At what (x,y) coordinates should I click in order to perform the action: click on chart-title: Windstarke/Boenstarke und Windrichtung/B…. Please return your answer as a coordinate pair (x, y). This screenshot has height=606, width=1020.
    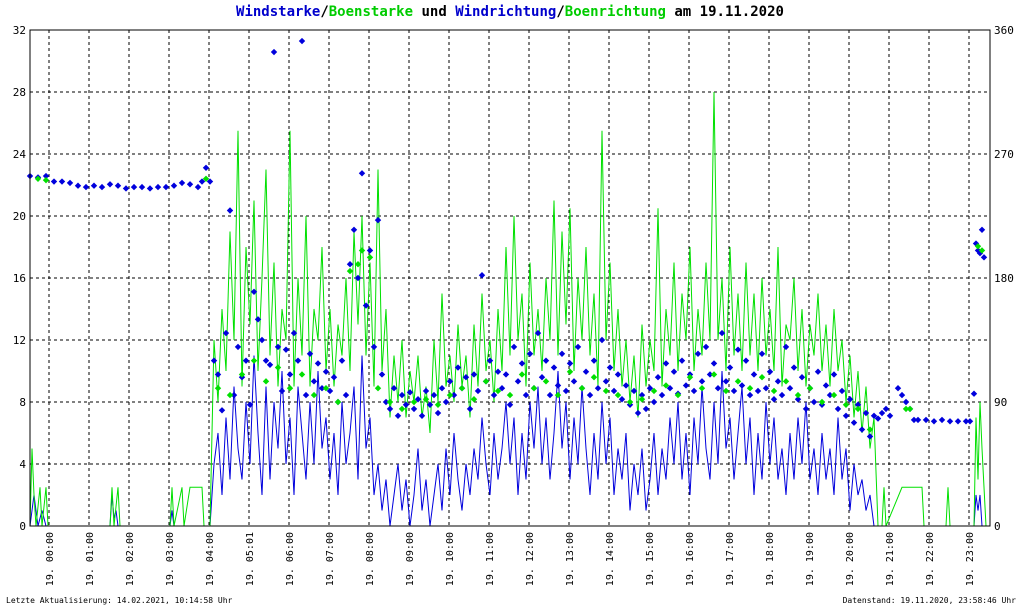
    Looking at the image, I should click on (510, 12).